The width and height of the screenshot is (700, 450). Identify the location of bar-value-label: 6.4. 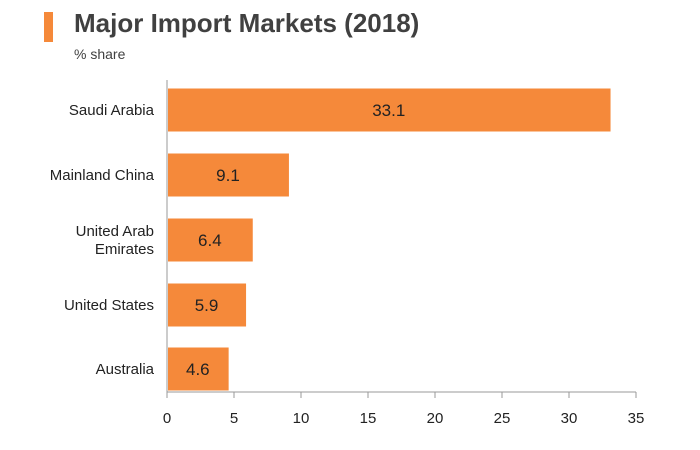
(210, 240).